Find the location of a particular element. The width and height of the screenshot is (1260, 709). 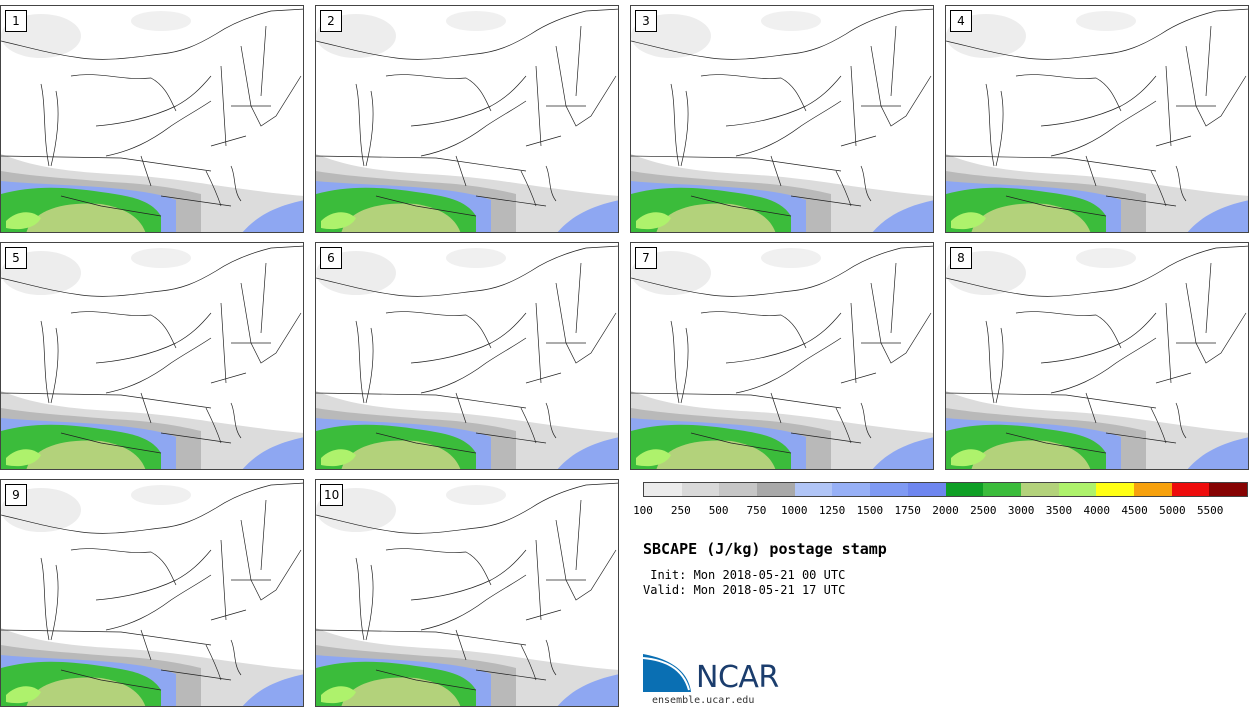

member-number-label: 7 is located at coordinates (646, 258).